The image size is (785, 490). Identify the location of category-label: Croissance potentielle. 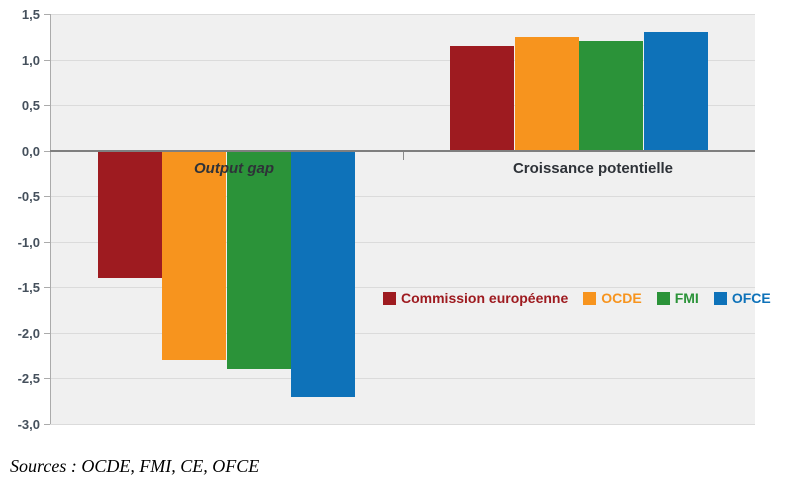
(593, 168).